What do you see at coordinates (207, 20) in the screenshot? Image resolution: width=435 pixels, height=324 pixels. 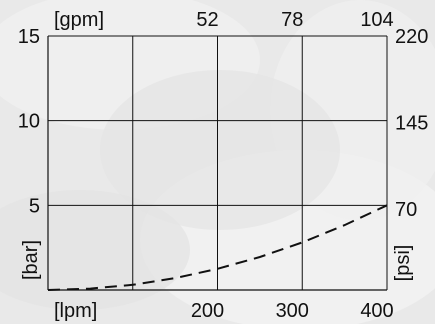 I see `top-tick-label: 52` at bounding box center [207, 20].